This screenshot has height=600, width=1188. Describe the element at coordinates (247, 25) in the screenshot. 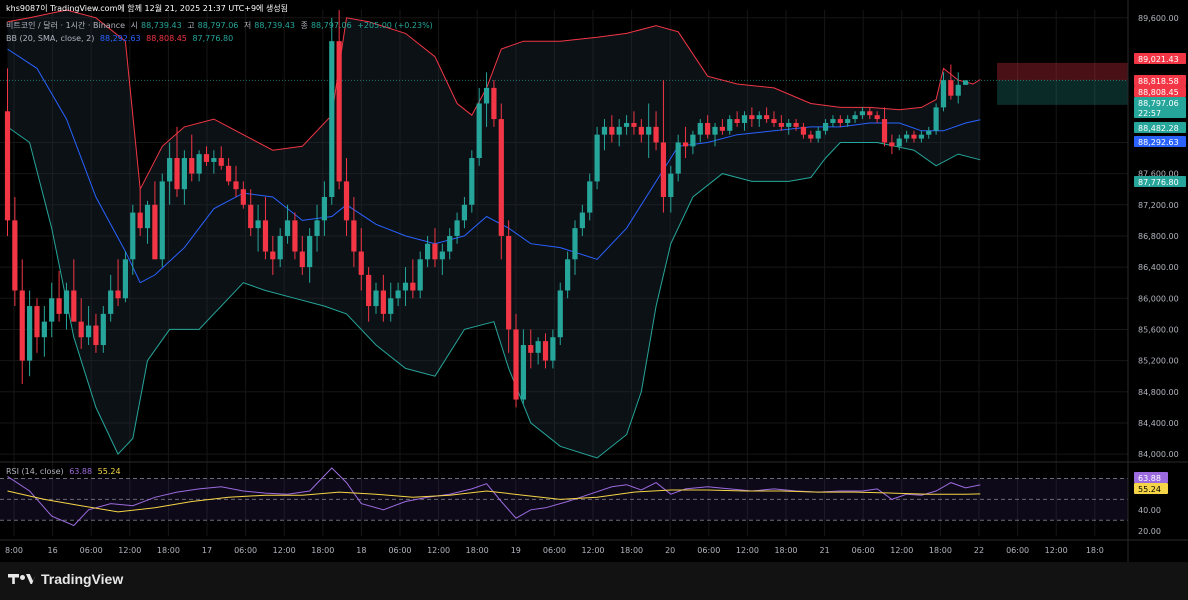

I see `low-label: 저` at that location.